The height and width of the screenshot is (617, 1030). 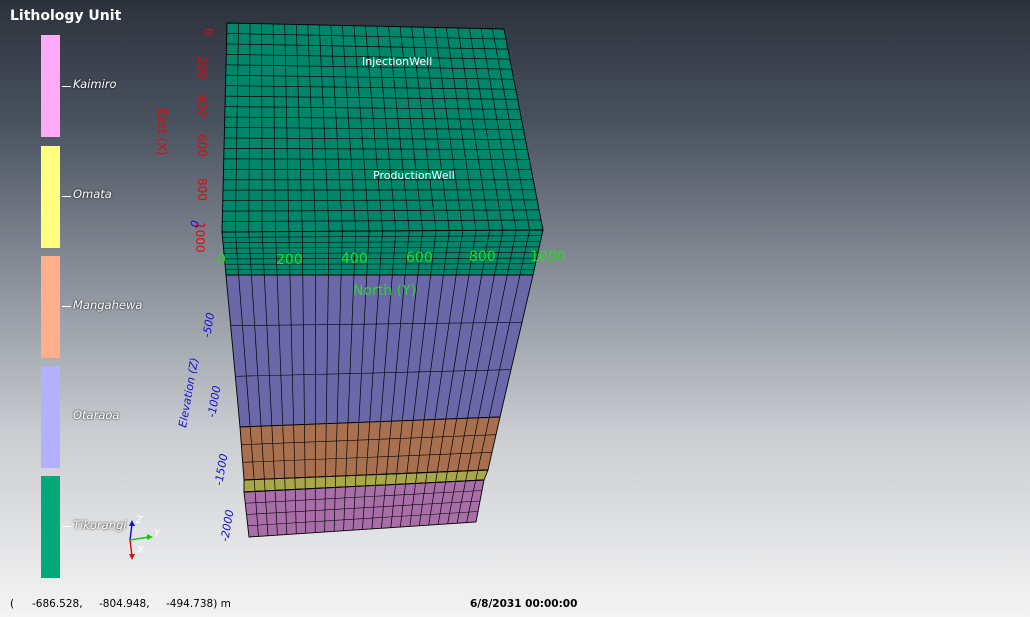 I want to click on orientation-axes-widget: Z Y X, so click(x=145, y=537).